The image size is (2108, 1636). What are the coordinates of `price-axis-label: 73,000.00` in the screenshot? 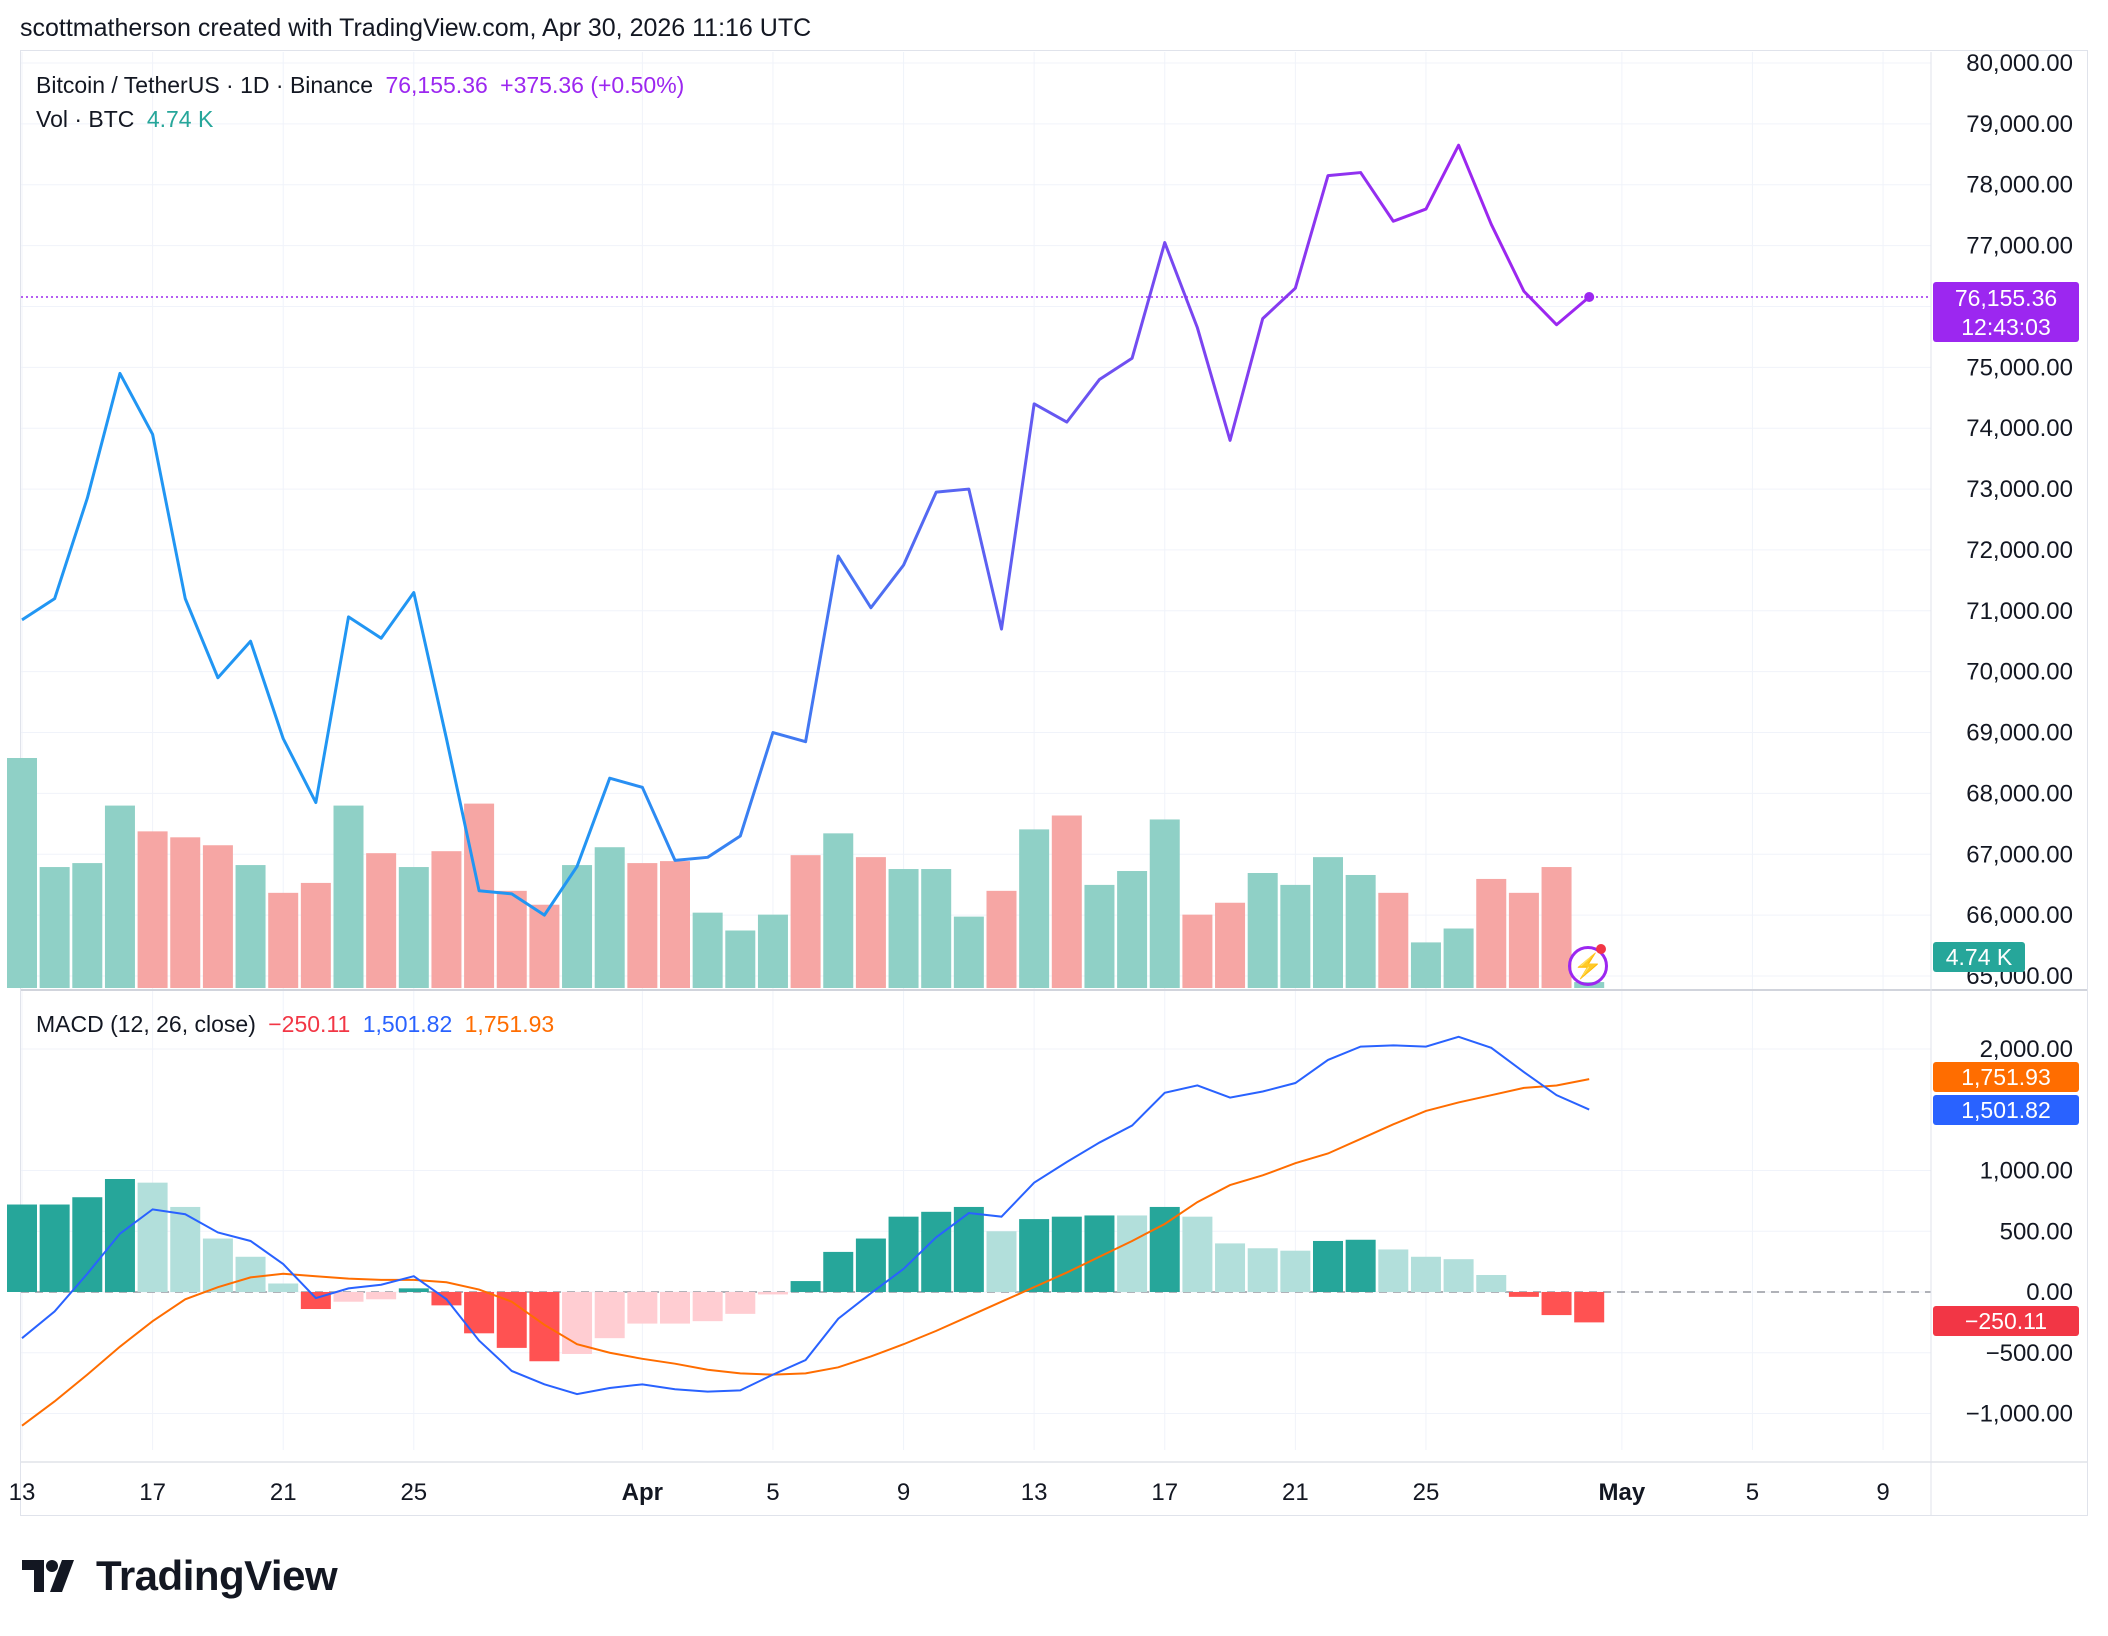 It's located at (2019, 489).